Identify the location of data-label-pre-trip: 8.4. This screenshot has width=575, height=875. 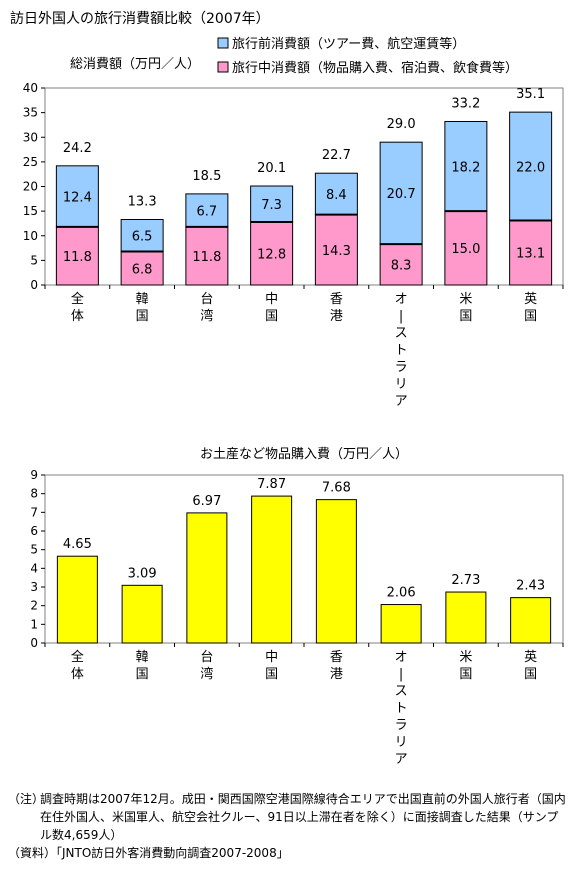
(336, 195).